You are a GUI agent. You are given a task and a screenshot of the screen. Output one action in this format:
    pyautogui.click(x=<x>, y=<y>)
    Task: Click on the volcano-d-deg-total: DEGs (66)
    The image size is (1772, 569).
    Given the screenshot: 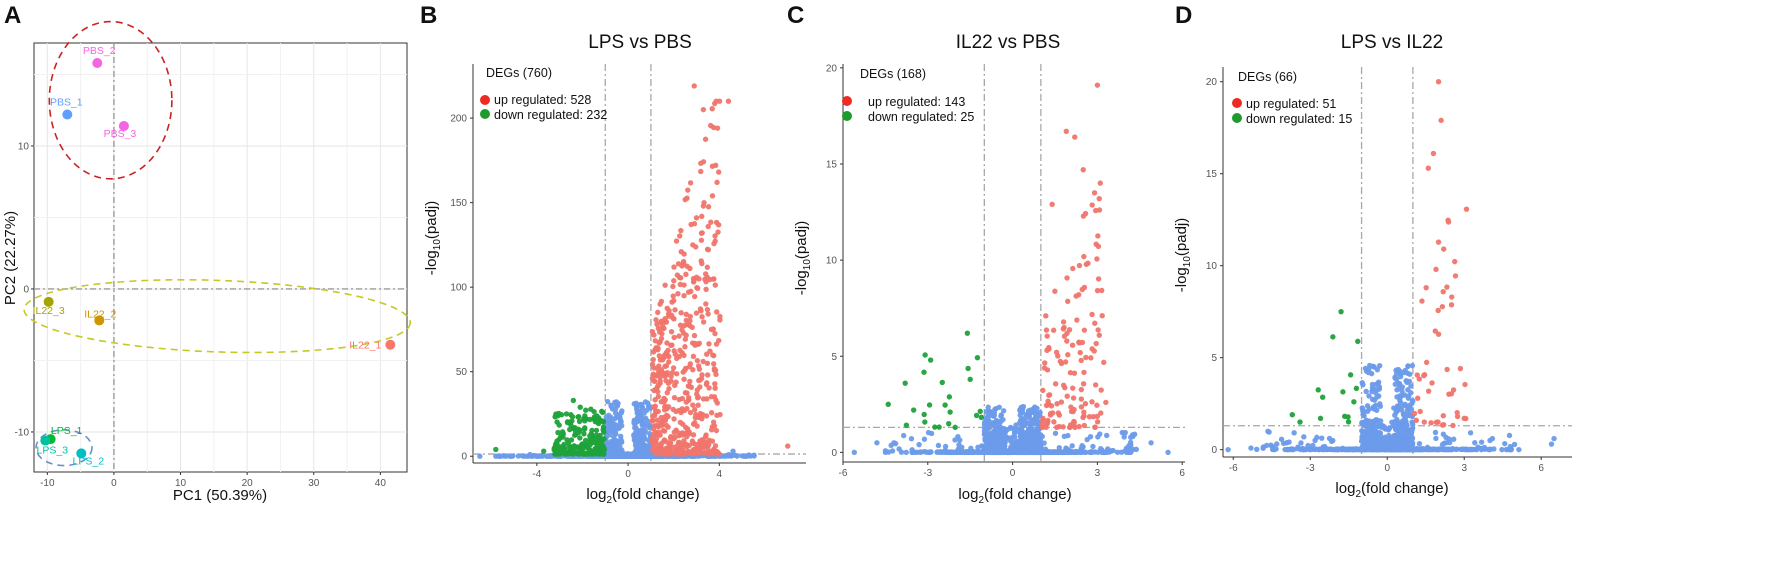 What is the action you would take?
    pyautogui.click(x=1267, y=77)
    